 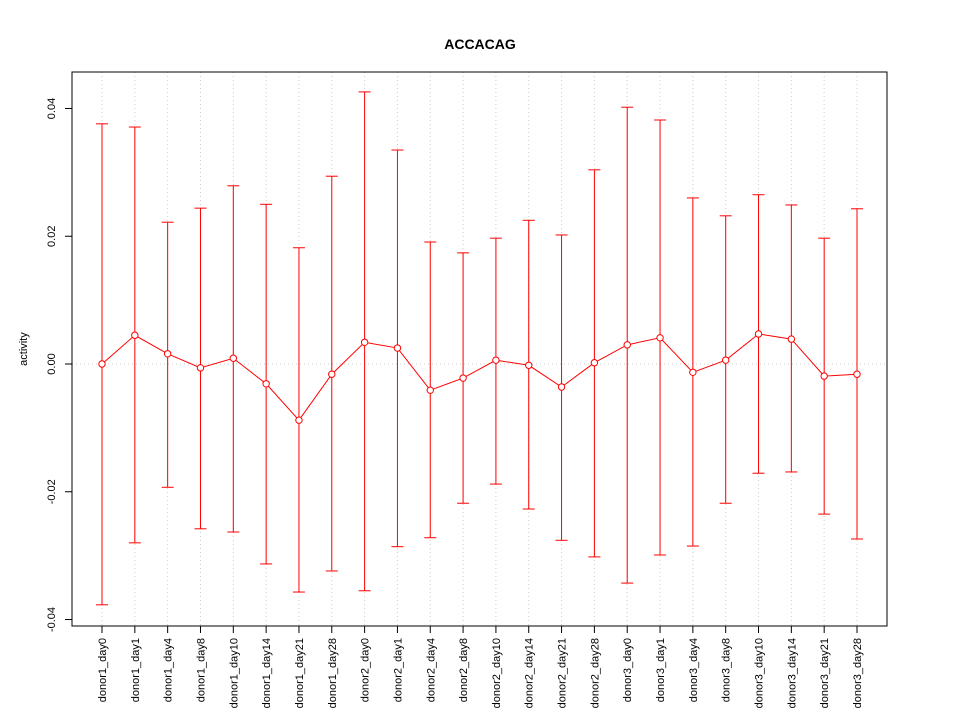 I want to click on x-tick-label: donor2_day0, so click(x=366, y=670).